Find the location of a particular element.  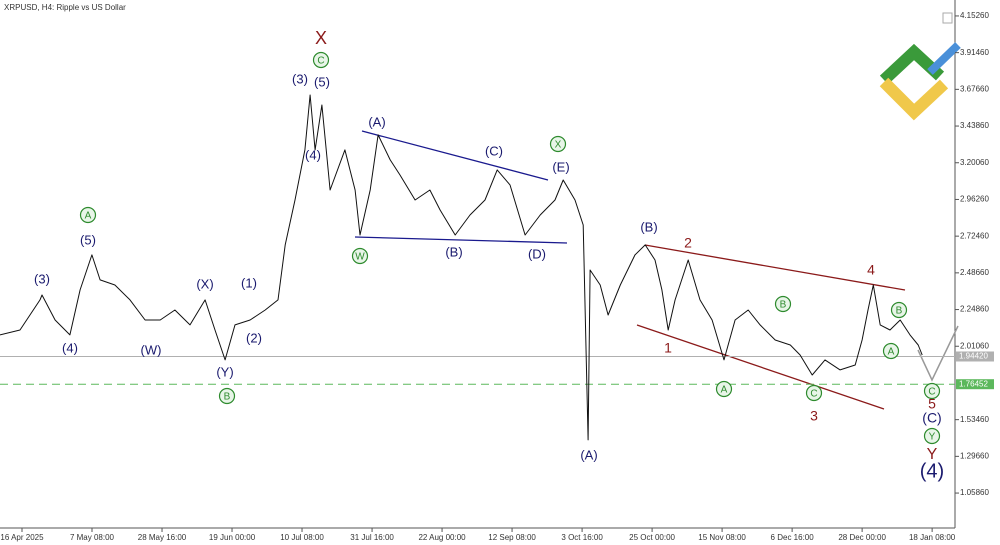

price-label: 1.94420 is located at coordinates (973, 356).